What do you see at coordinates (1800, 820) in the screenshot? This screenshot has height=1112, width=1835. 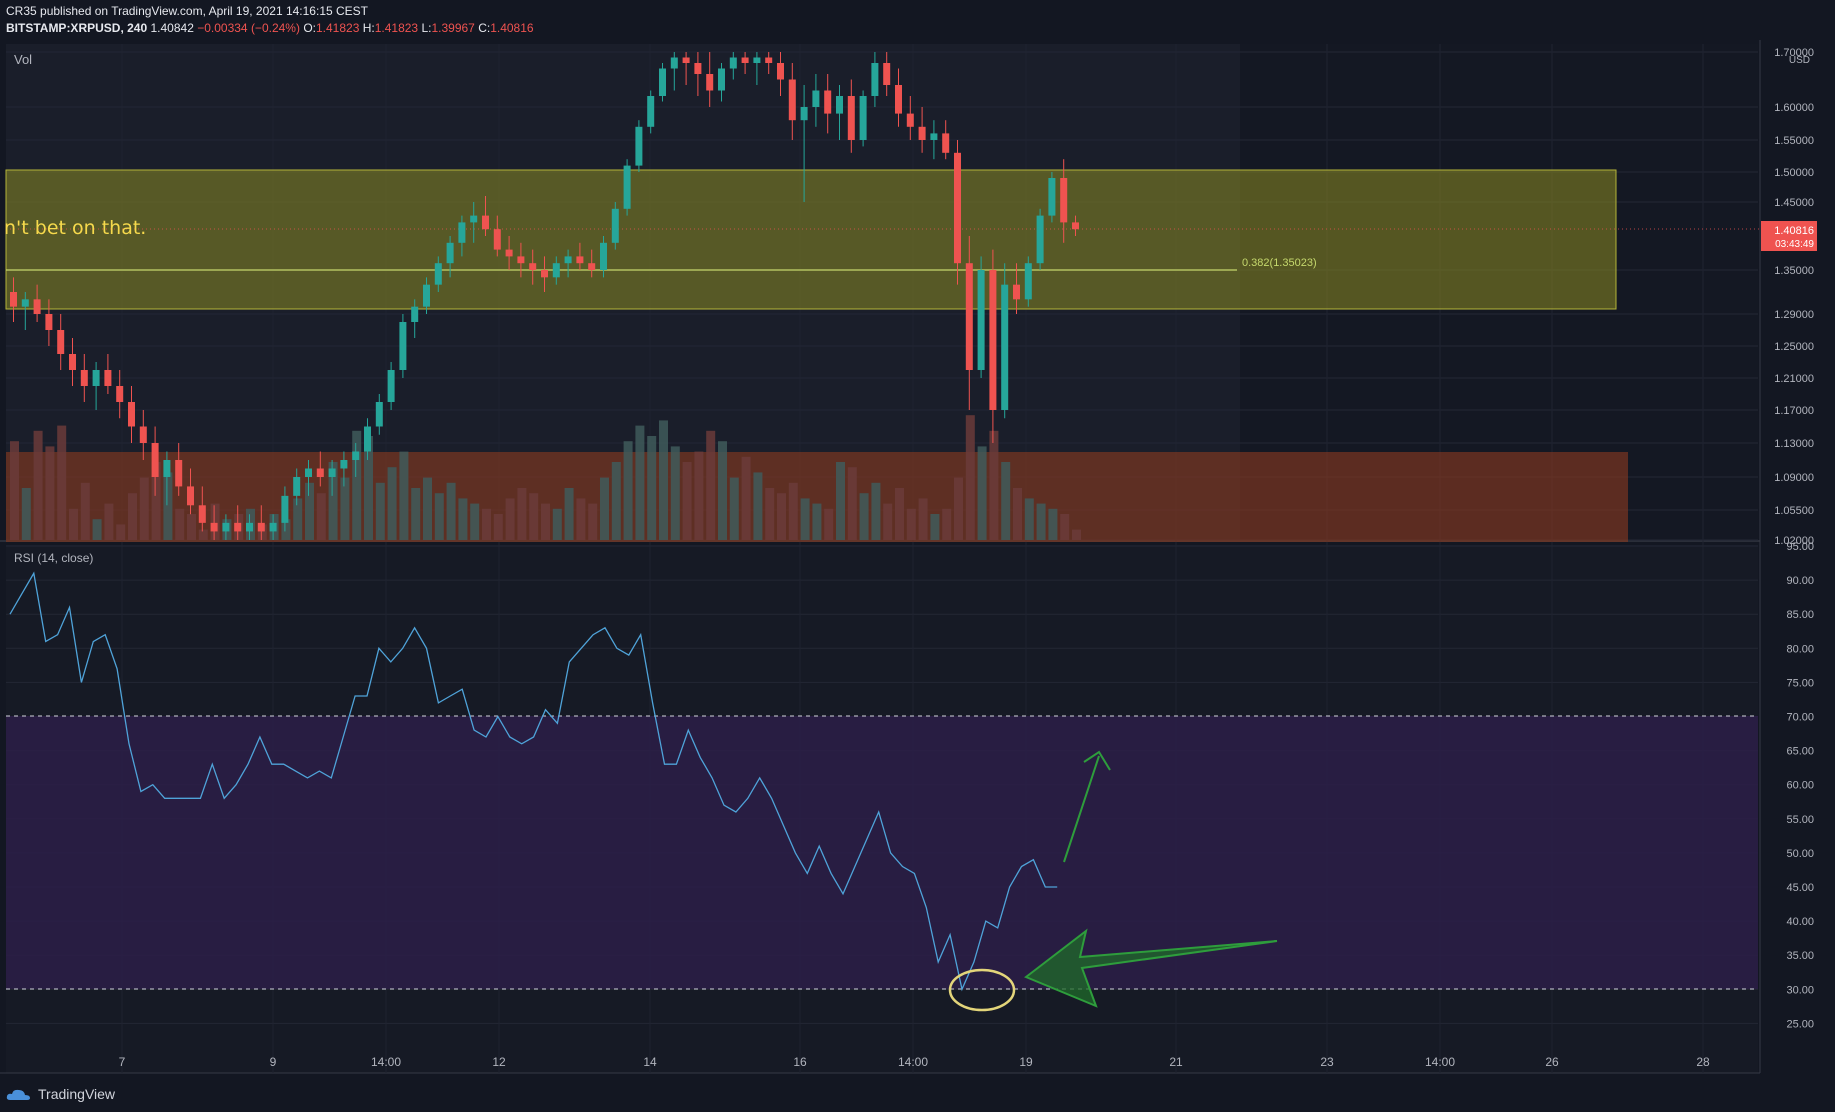 I see `rsi-tick: 55.00` at bounding box center [1800, 820].